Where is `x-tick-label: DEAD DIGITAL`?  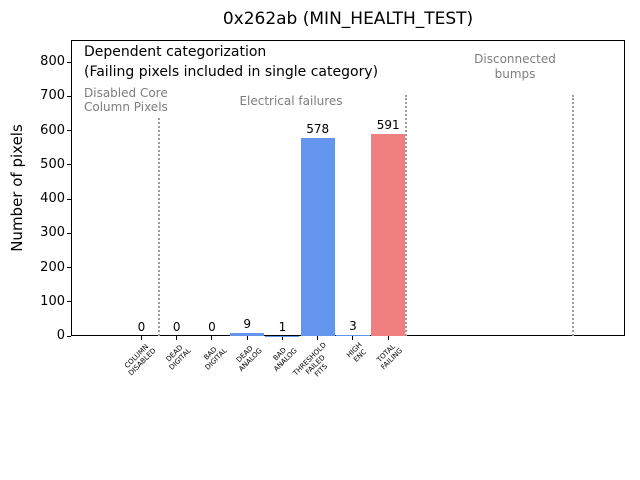
x-tick-label: DEAD DIGITAL is located at coordinates (179, 357).